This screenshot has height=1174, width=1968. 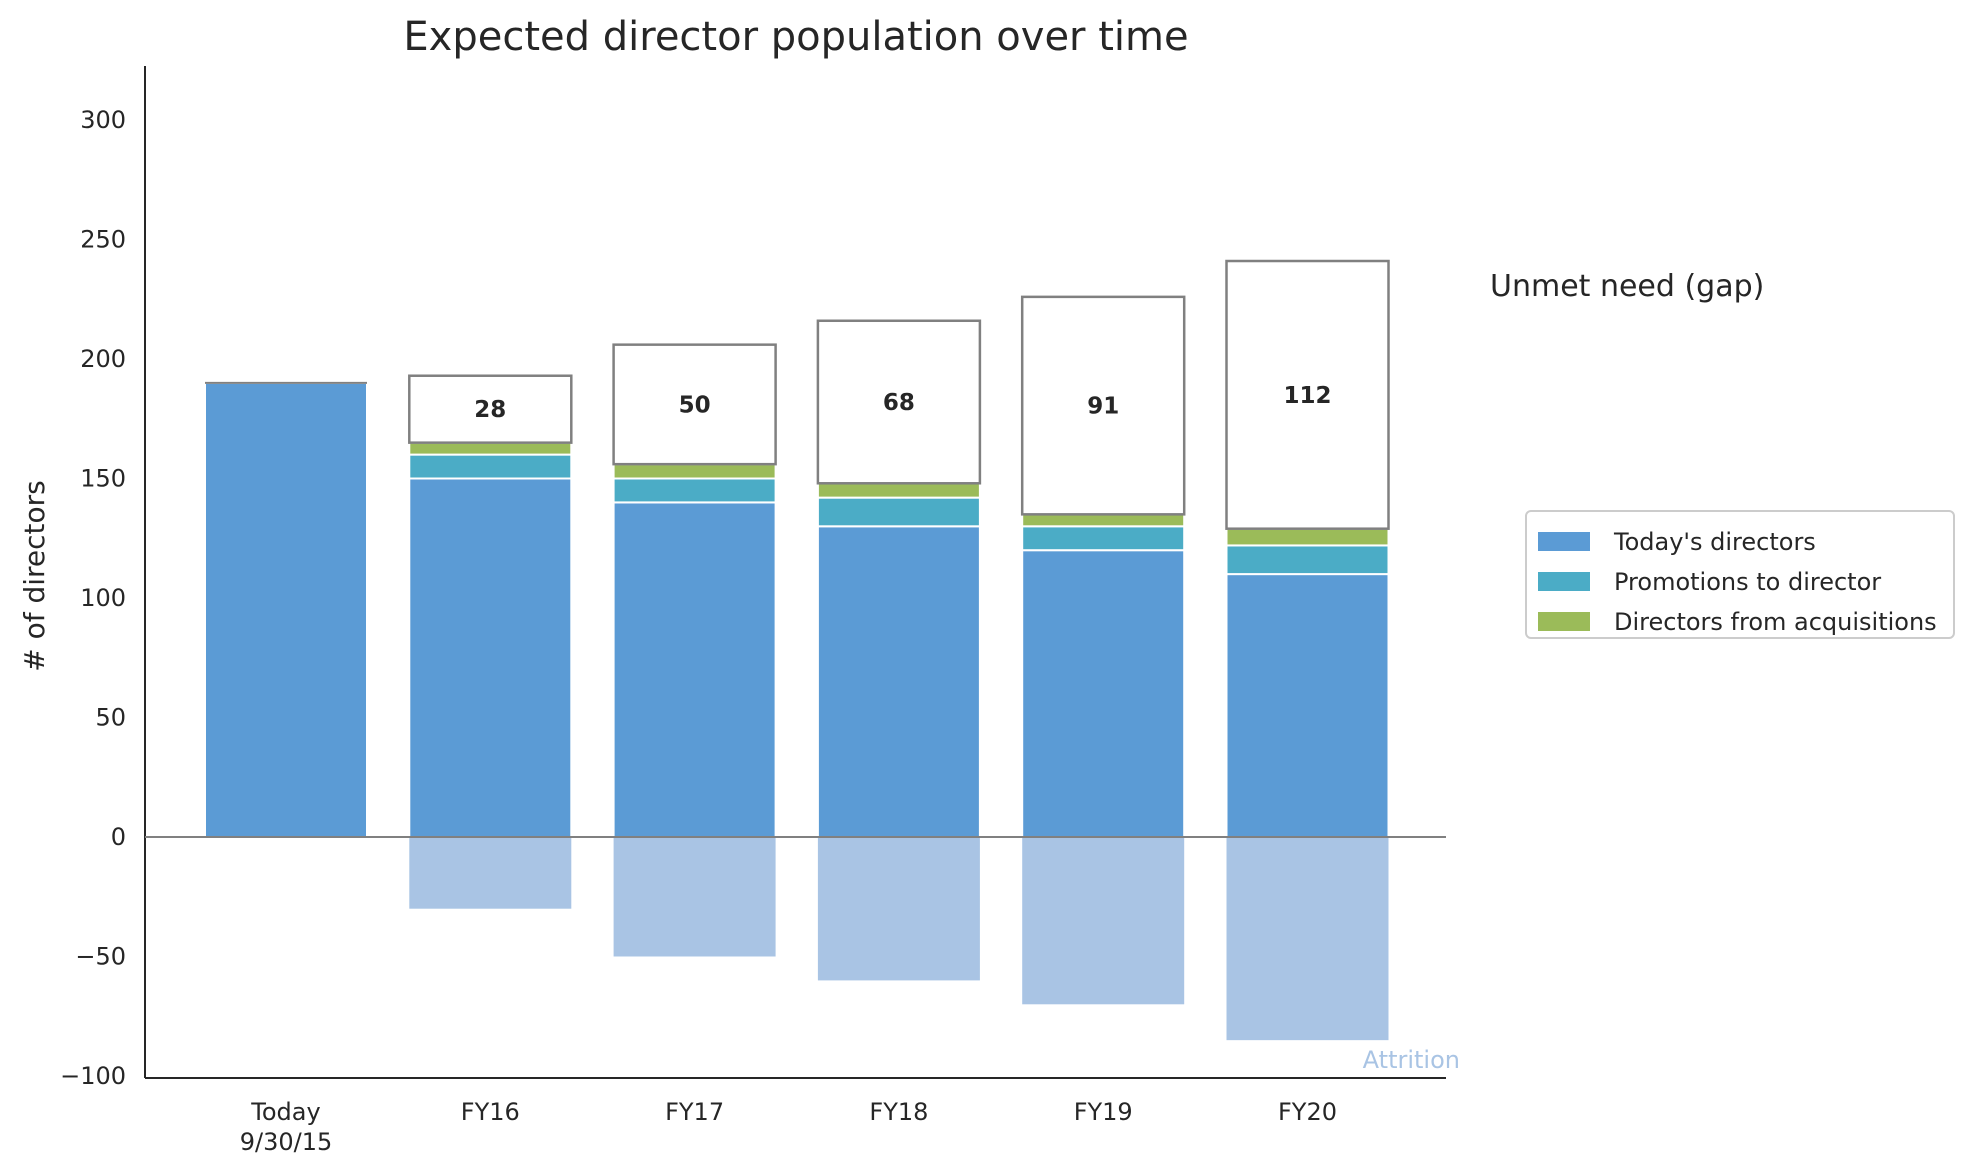 What do you see at coordinates (93, 1076) in the screenshot?
I see `y-tick-label: −100` at bounding box center [93, 1076].